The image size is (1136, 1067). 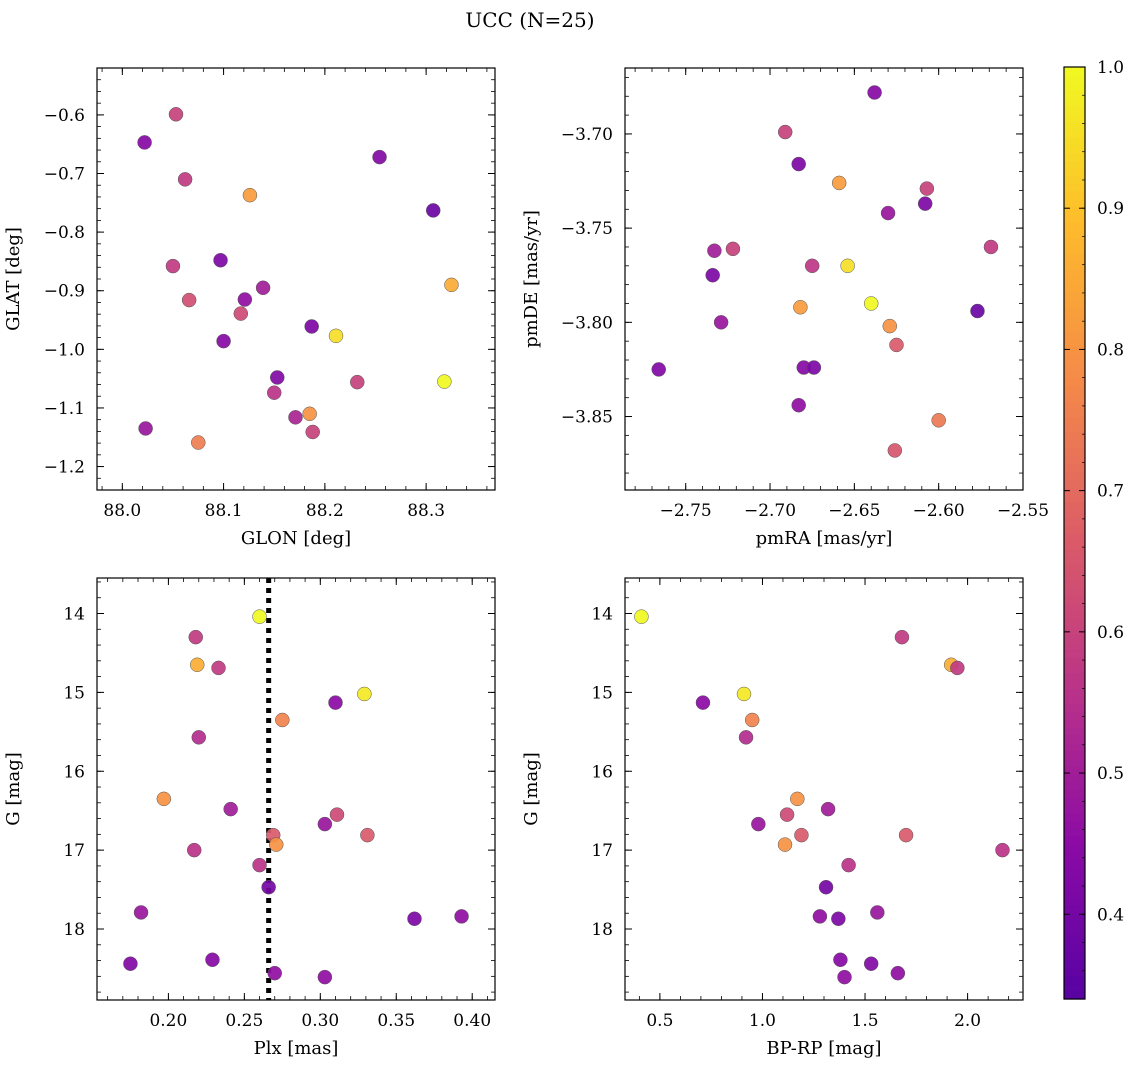 I want to click on x-tick-label: 0.30, so click(x=320, y=1021).